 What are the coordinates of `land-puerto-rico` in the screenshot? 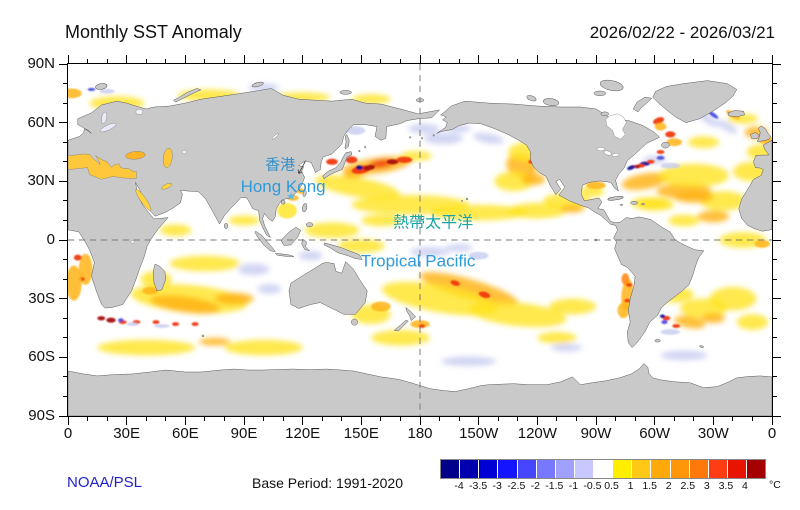 It's located at (642, 204).